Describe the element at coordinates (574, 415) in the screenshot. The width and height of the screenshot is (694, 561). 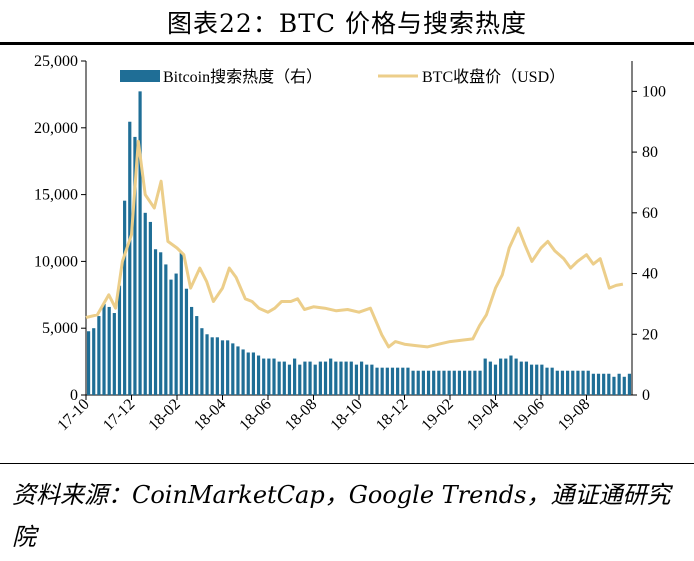
I see `x-tick-label: 19-08` at that location.